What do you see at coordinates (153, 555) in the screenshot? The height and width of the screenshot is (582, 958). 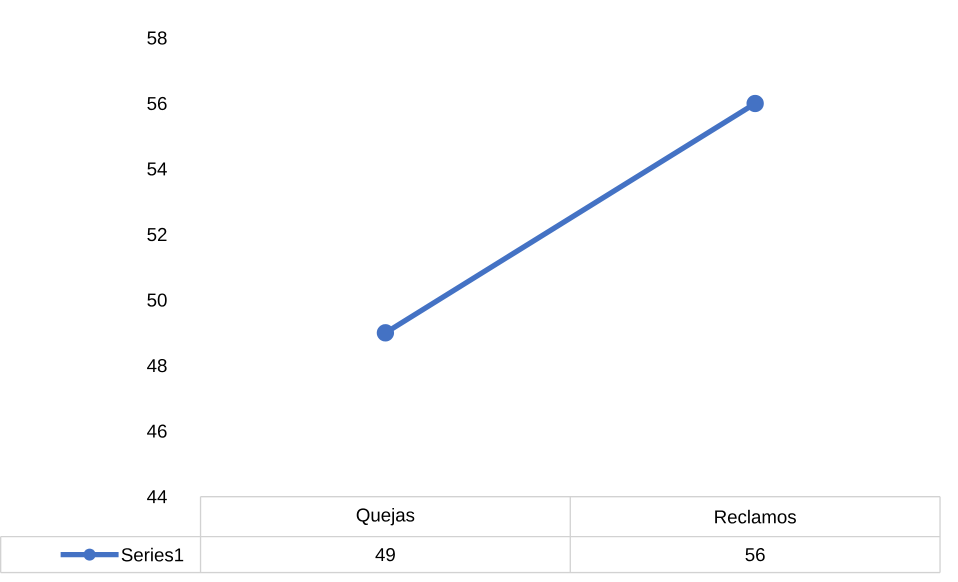 I see `legend-label: Series1` at bounding box center [153, 555].